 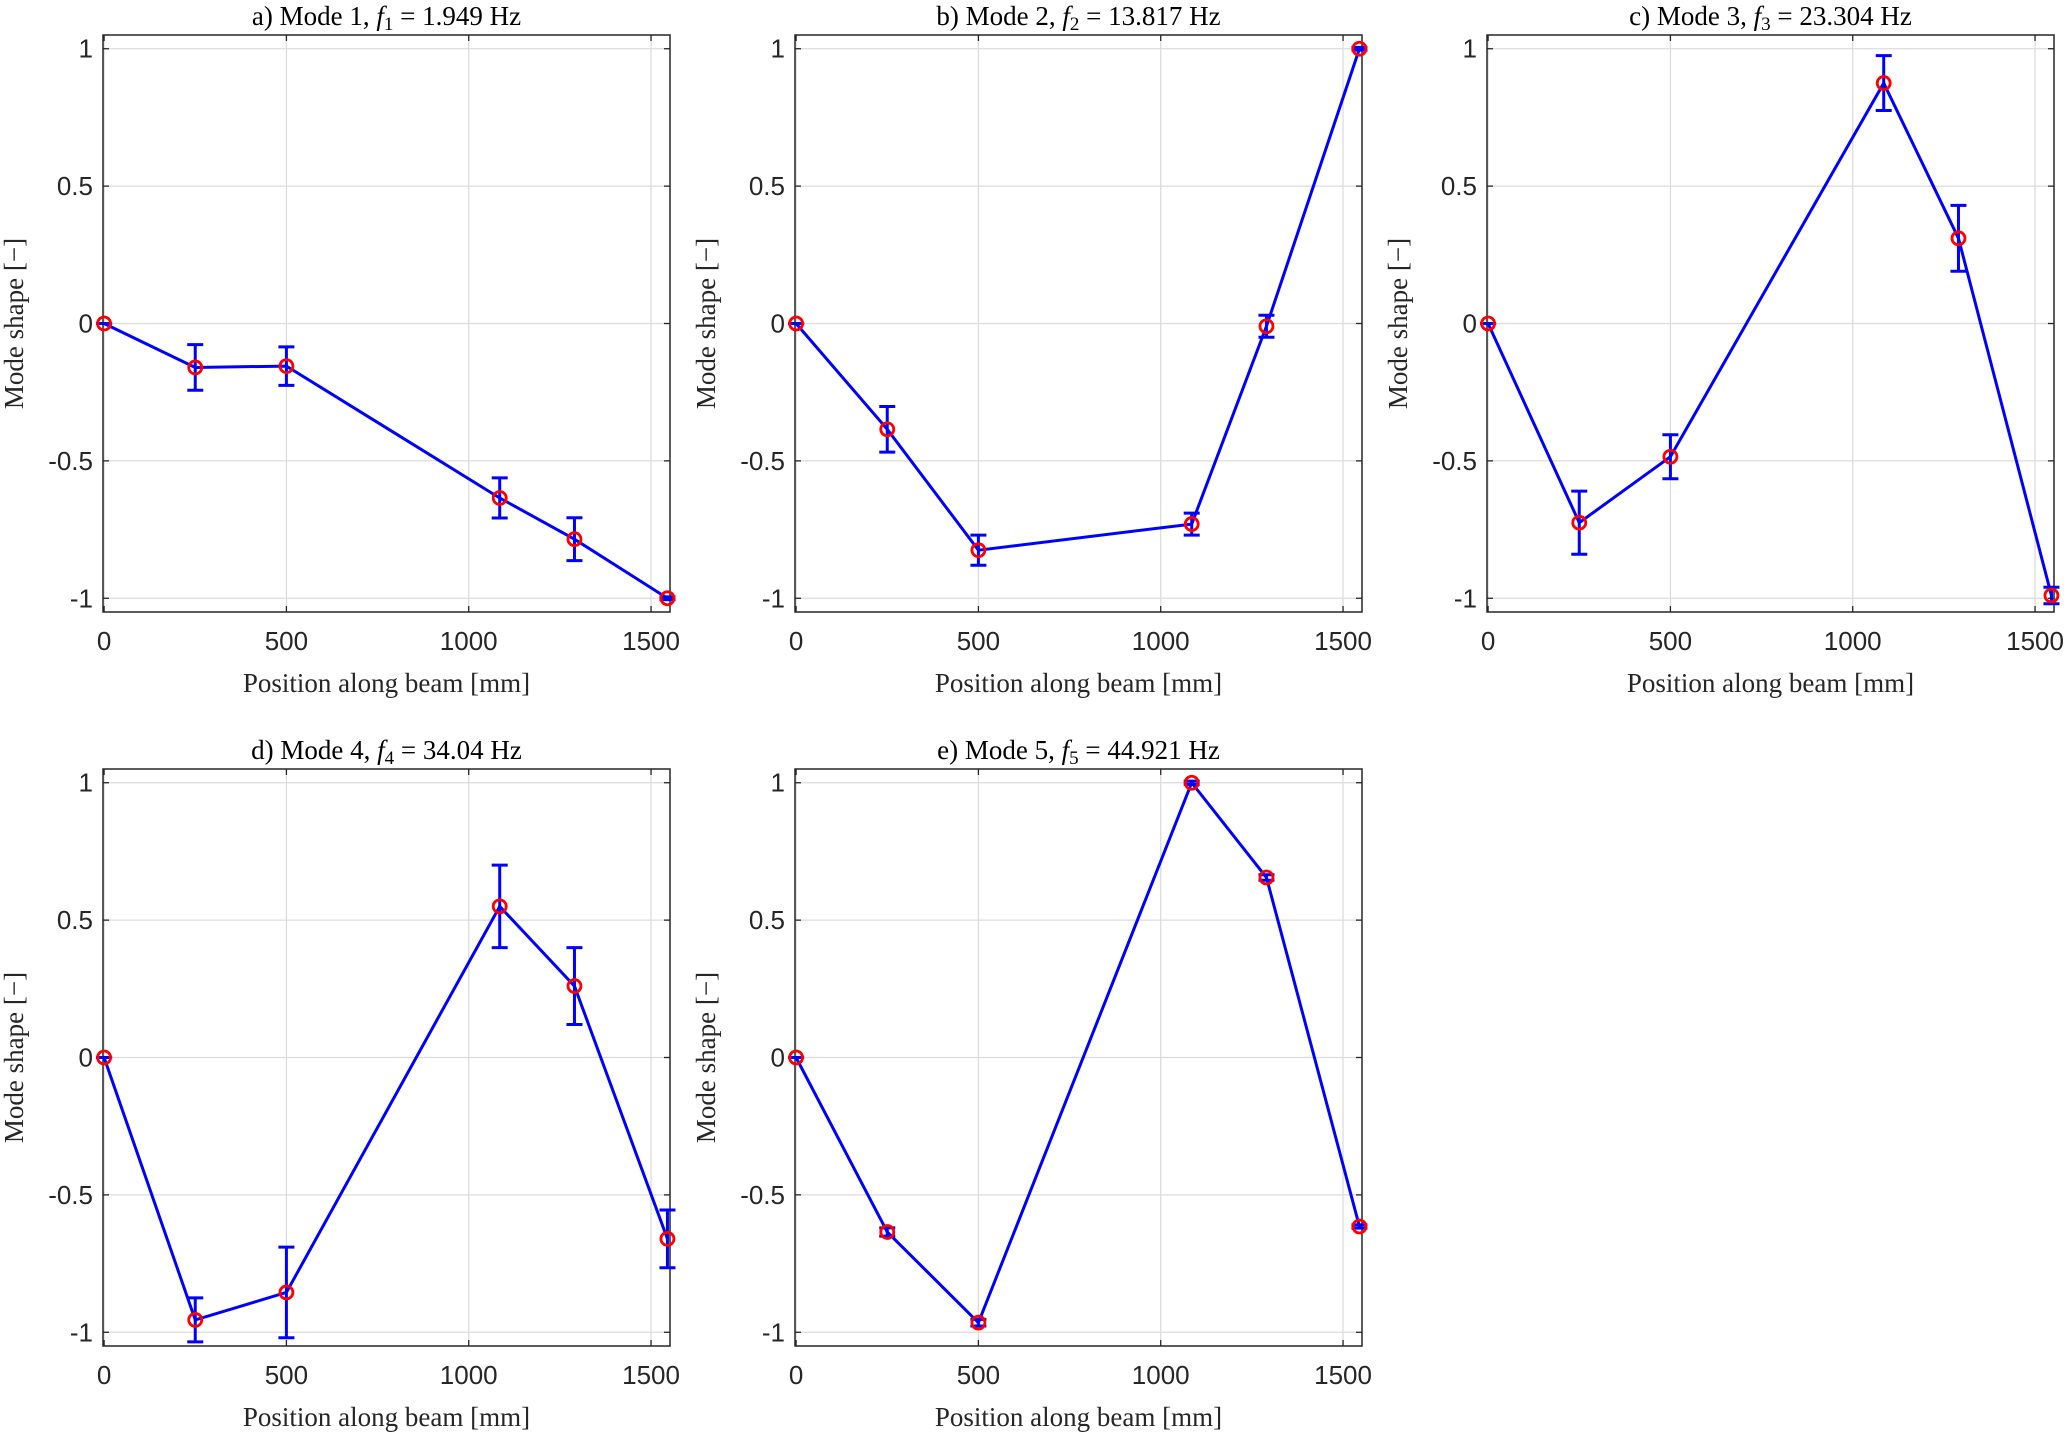 What do you see at coordinates (390, 758) in the screenshot?
I see `title-subscript: 4` at bounding box center [390, 758].